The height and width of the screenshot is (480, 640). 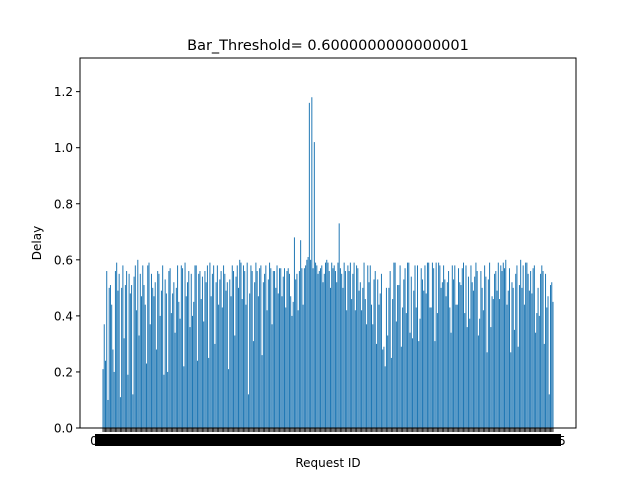 I want to click on y-axis-ticks: 0.0 0.2 0.4 0.6 0.8 1.0 1.2, so click(x=67, y=260).